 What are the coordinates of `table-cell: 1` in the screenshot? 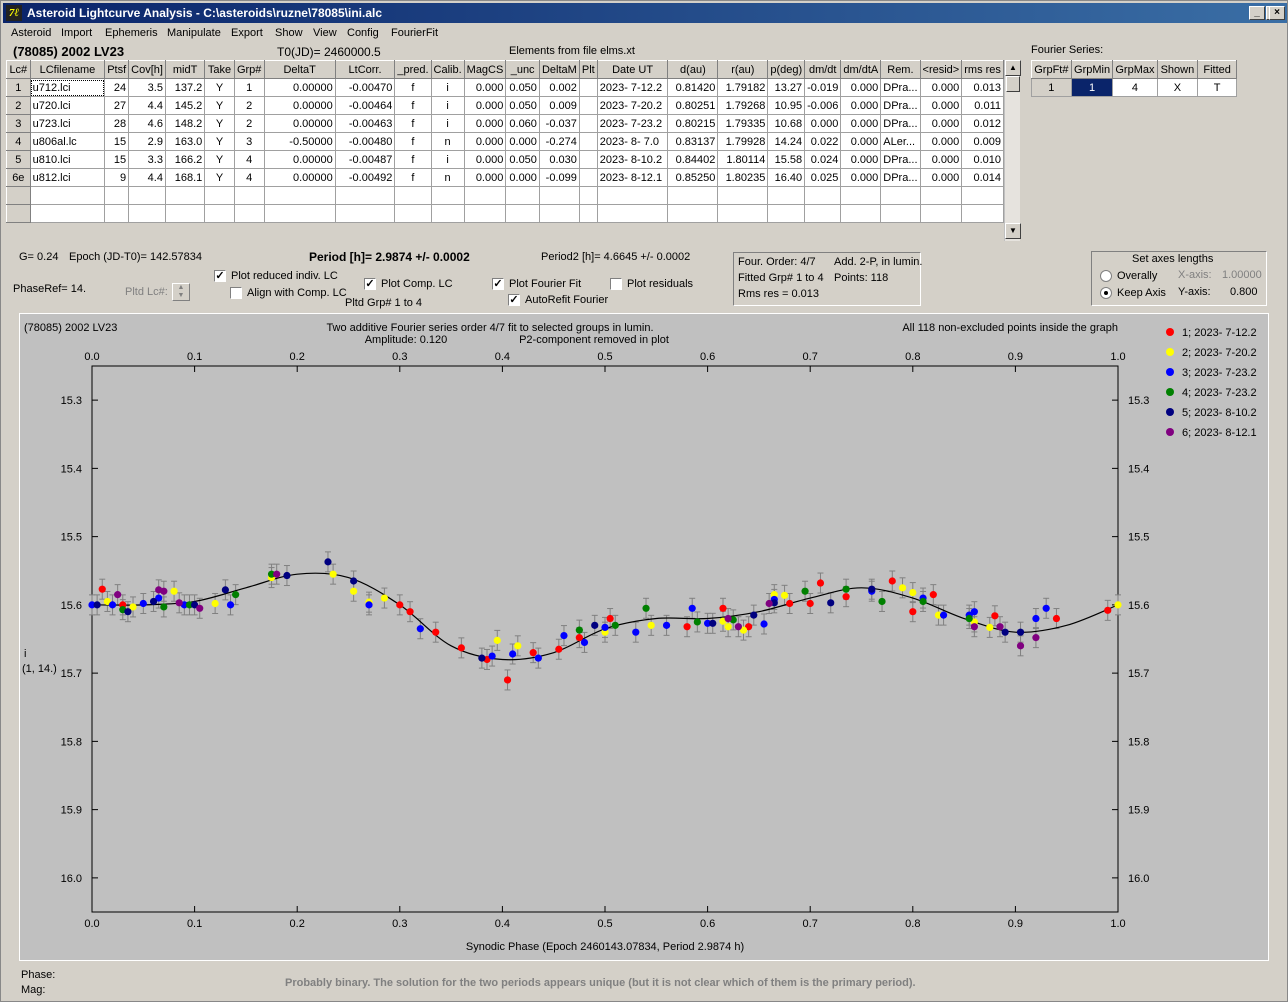 It's located at (18, 87).